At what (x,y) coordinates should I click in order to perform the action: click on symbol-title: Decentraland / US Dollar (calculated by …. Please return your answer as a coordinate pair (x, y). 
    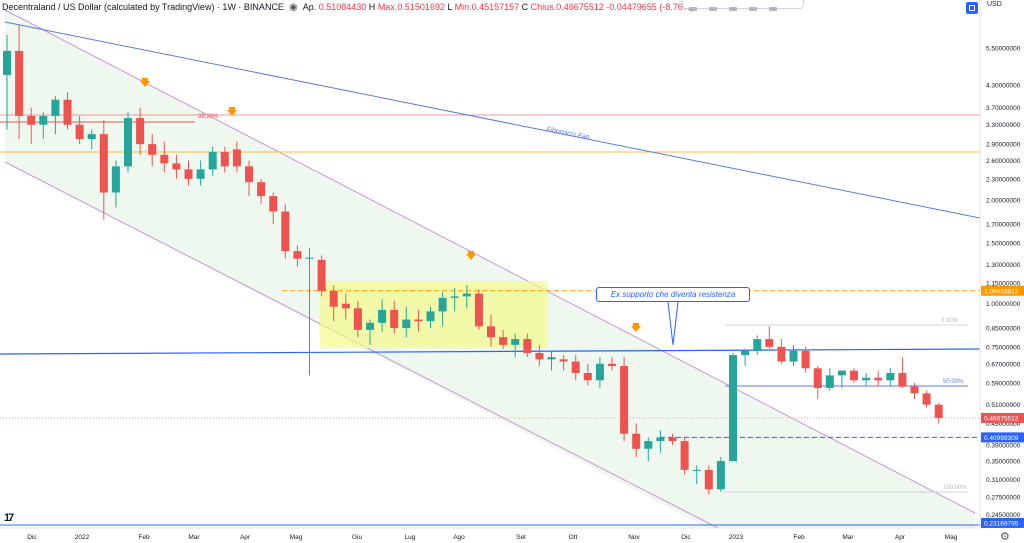
    Looking at the image, I should click on (143, 7).